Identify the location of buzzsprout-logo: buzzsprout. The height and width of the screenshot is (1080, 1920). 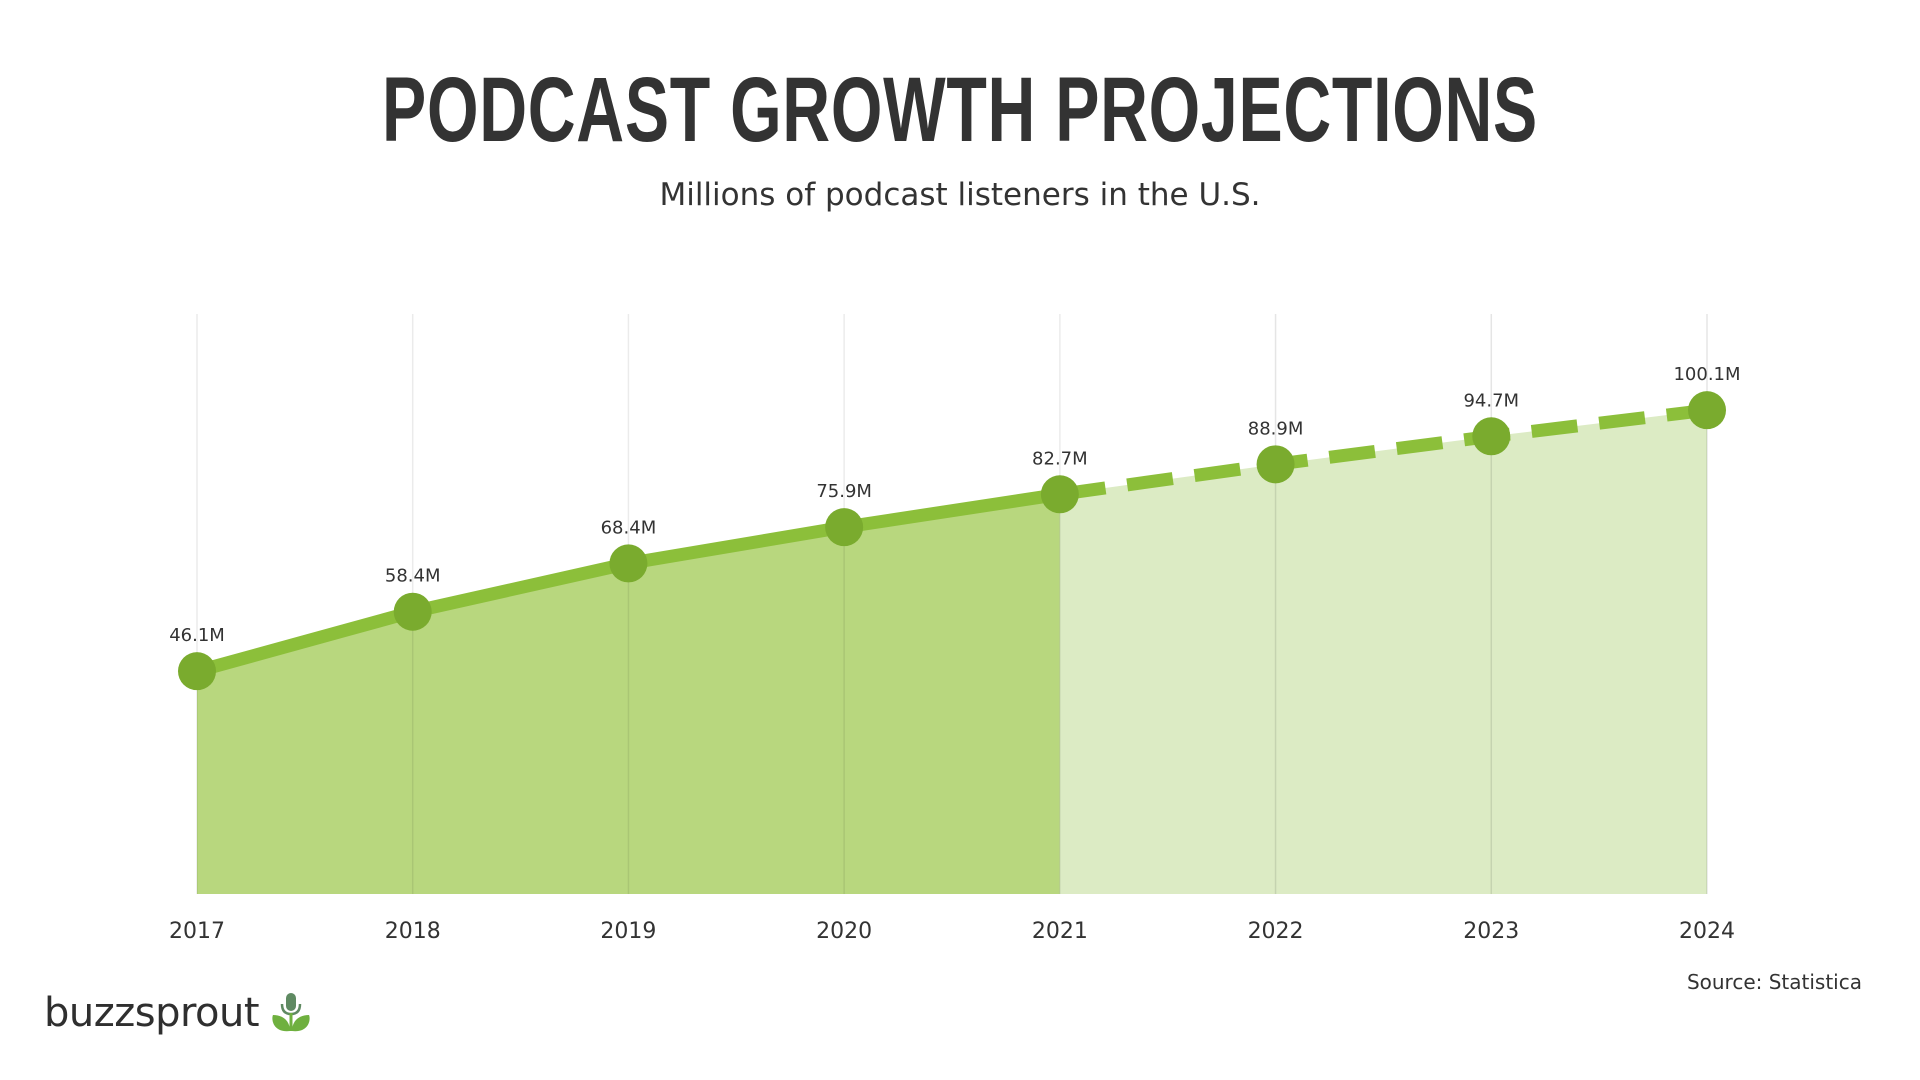
(178, 1013).